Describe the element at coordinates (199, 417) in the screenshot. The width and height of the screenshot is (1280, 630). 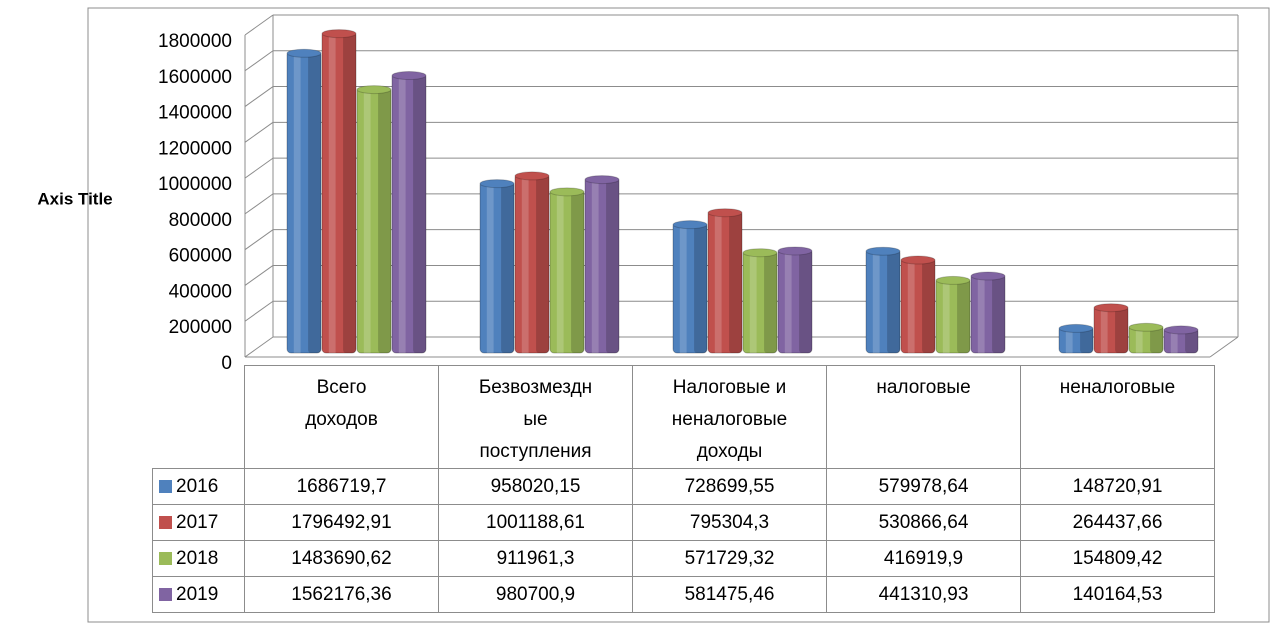
I see `corner` at that location.